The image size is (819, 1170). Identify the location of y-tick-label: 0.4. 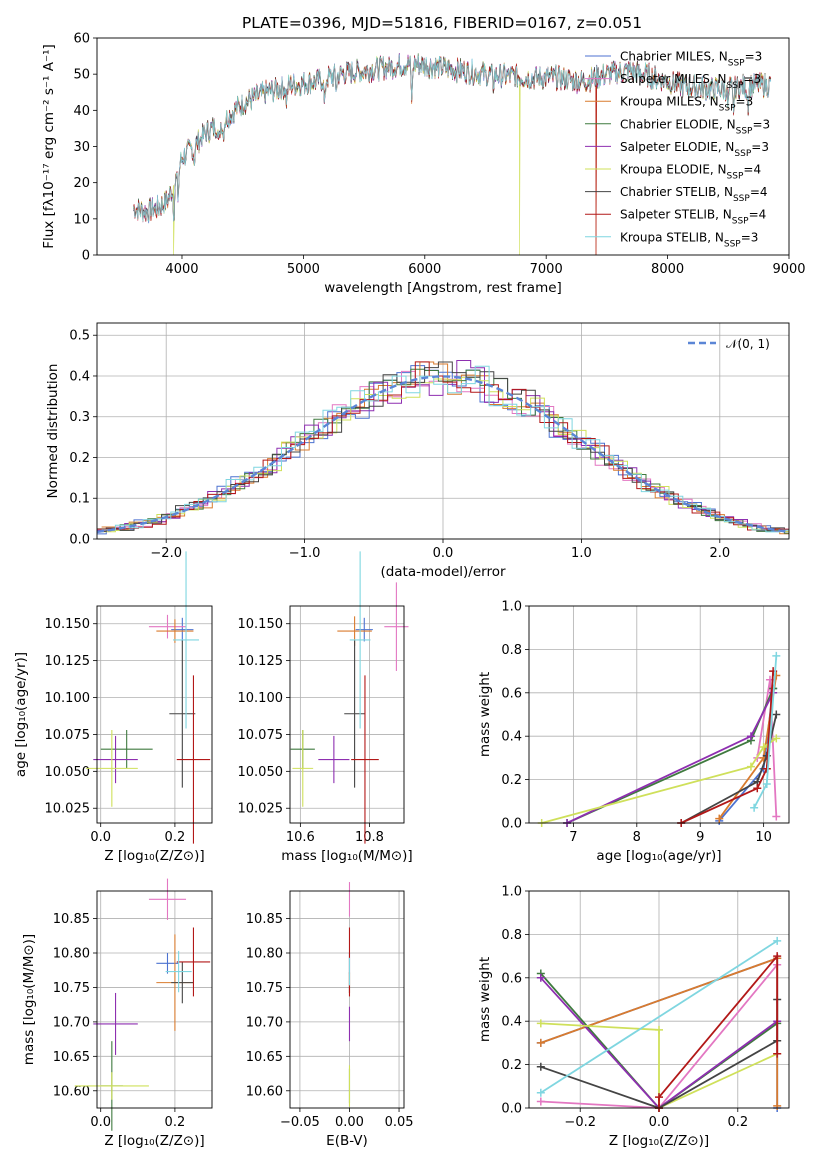
(79, 376).